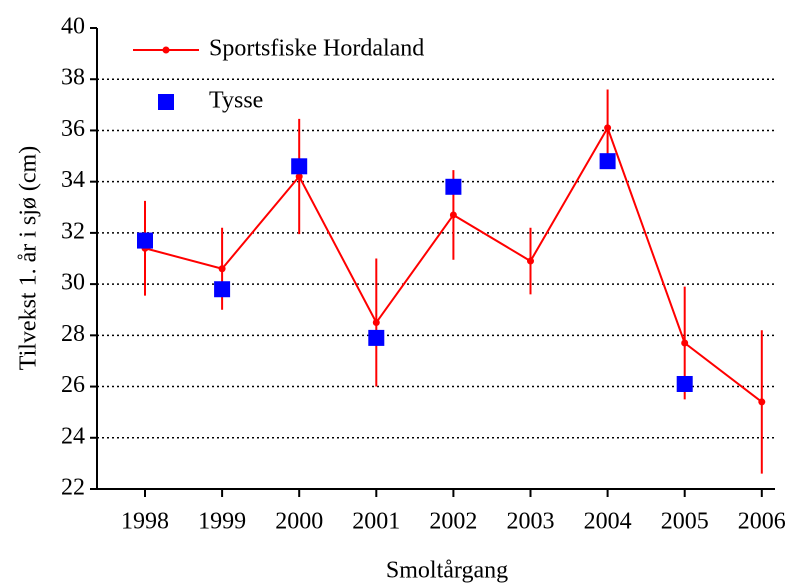  Describe the element at coordinates (531, 522) in the screenshot. I see `x-tick-label: 2003` at that location.